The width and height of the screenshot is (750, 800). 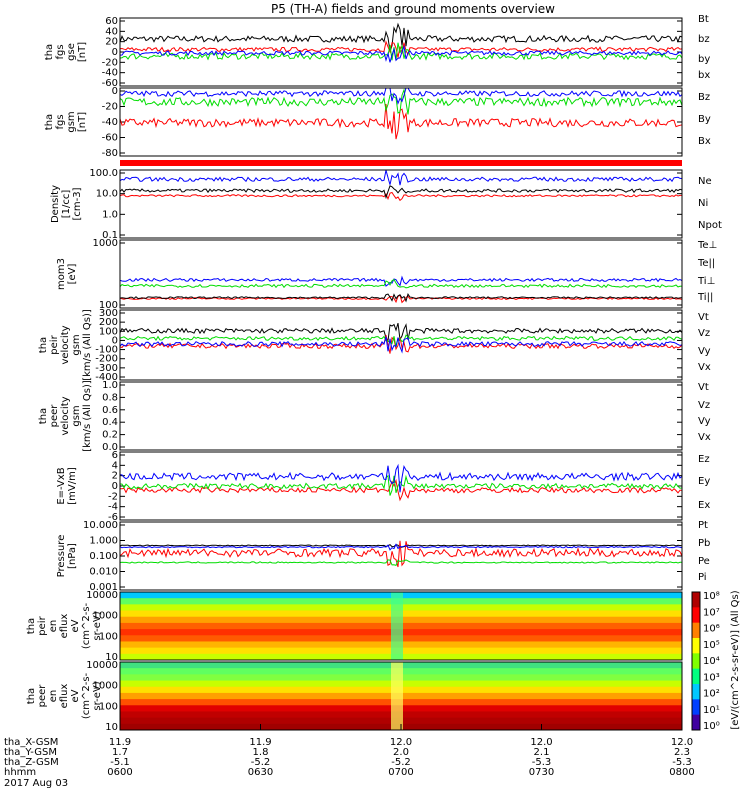 What do you see at coordinates (401, 281) in the screenshot?
I see `series-line-Ti⊥` at bounding box center [401, 281].